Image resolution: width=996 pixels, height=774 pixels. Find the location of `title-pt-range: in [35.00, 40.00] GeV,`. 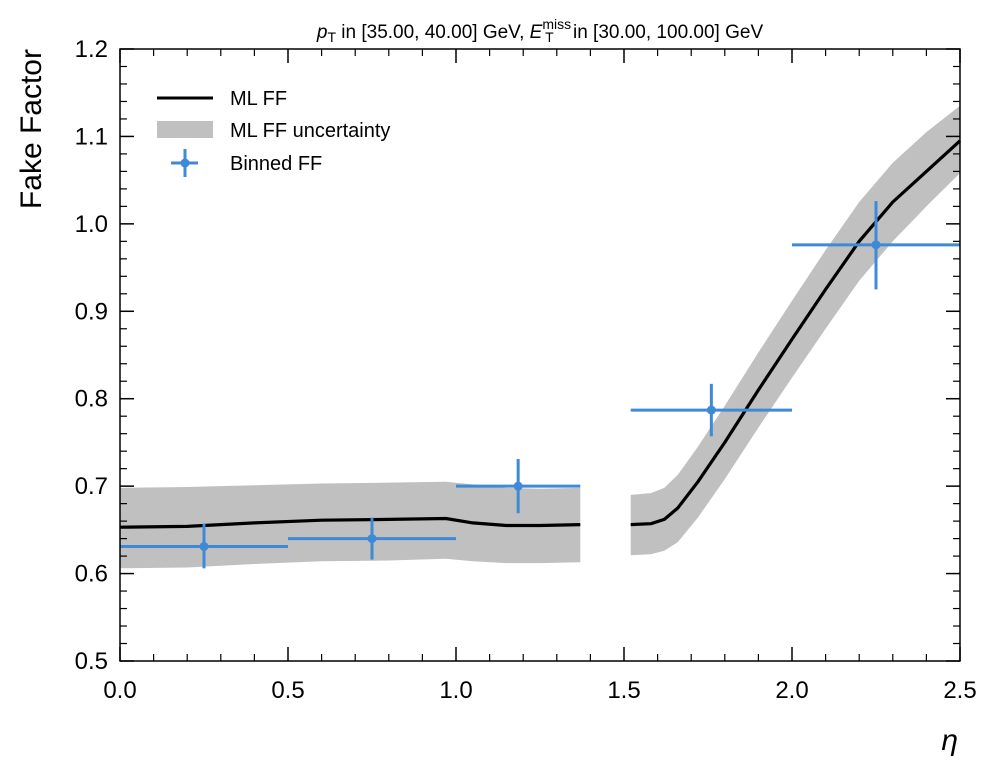

title-pt-range: in [35.00, 40.00] GeV, is located at coordinates (433, 32).